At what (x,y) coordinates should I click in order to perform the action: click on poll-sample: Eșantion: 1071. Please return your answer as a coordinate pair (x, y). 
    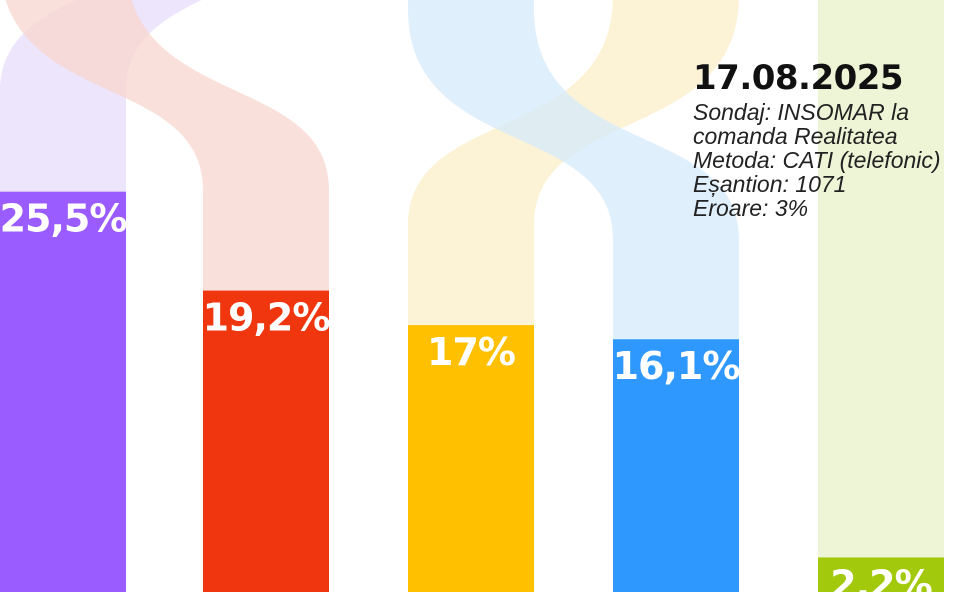
    Looking at the image, I should click on (770, 184).